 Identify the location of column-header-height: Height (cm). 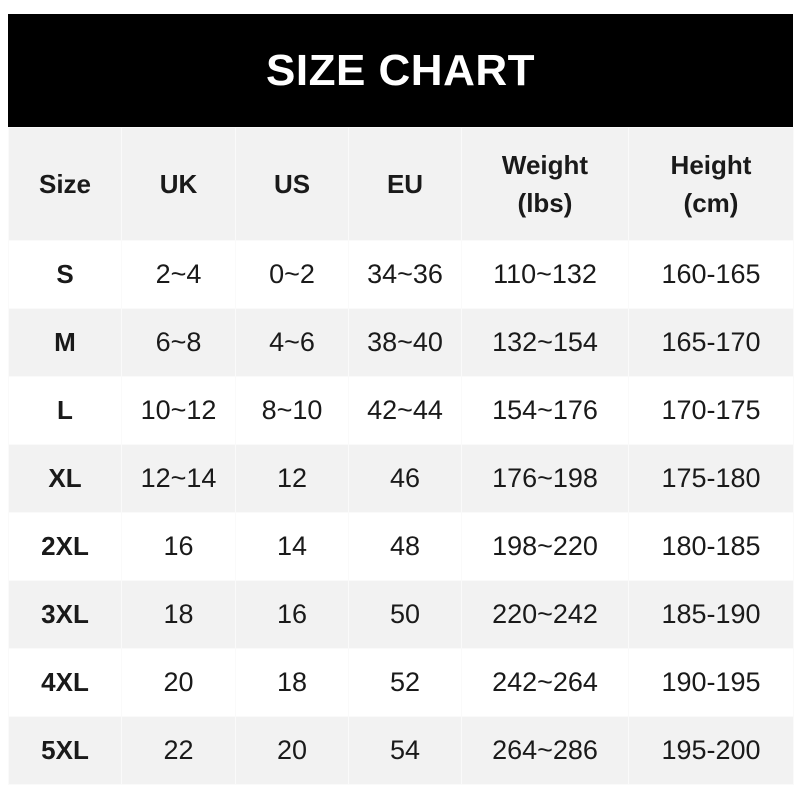
(711, 184).